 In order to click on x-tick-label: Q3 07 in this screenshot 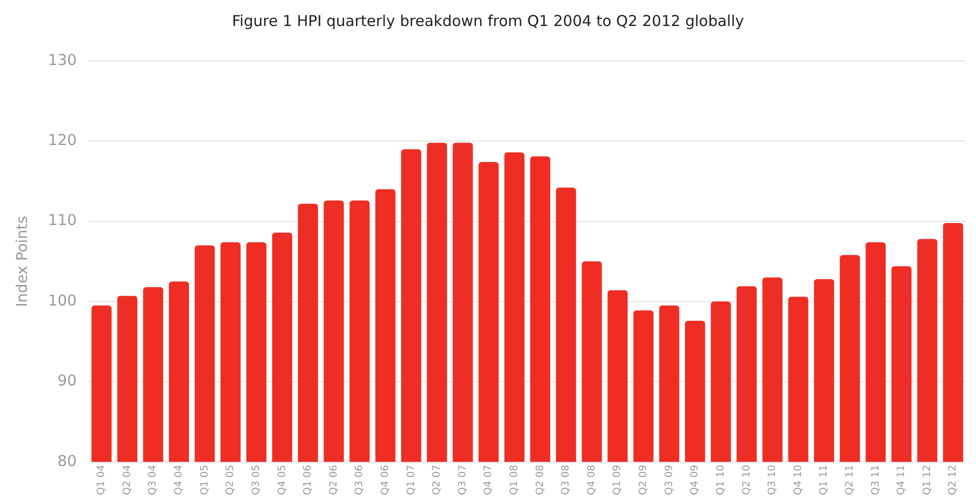, I will do `click(462, 480)`.